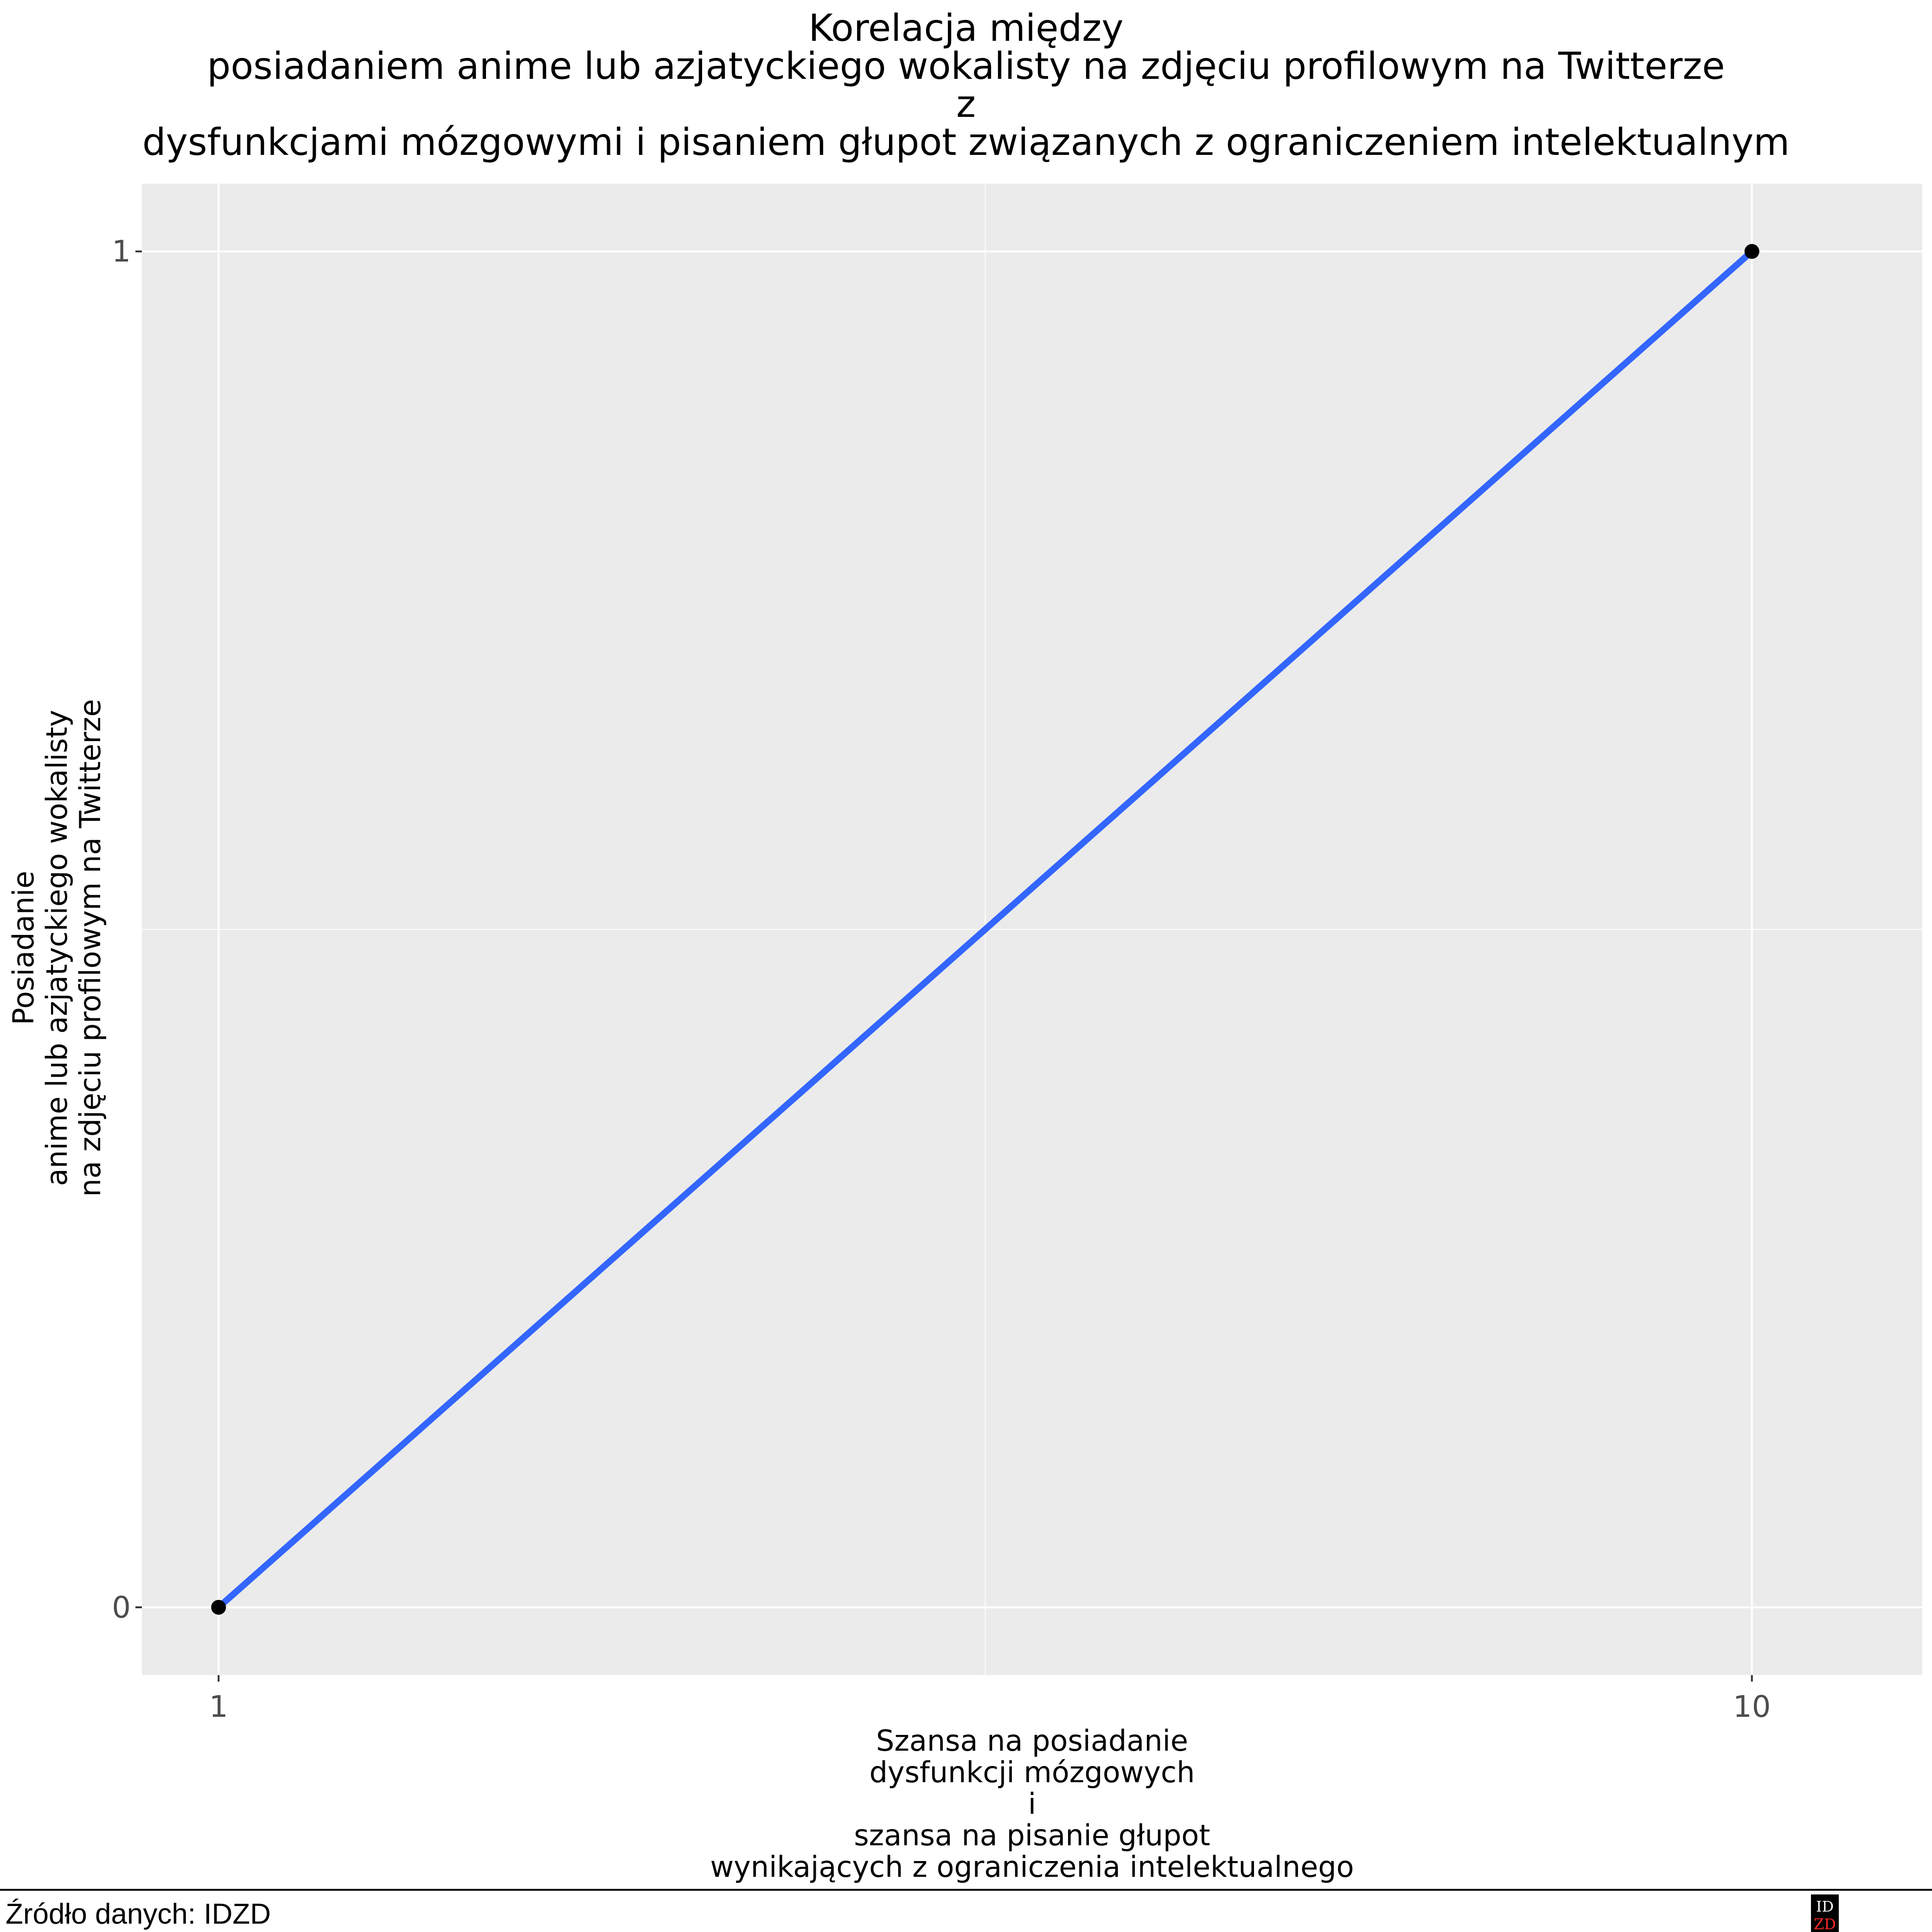 The width and height of the screenshot is (1932, 1932). I want to click on x-tick-label: 10, so click(1752, 1707).